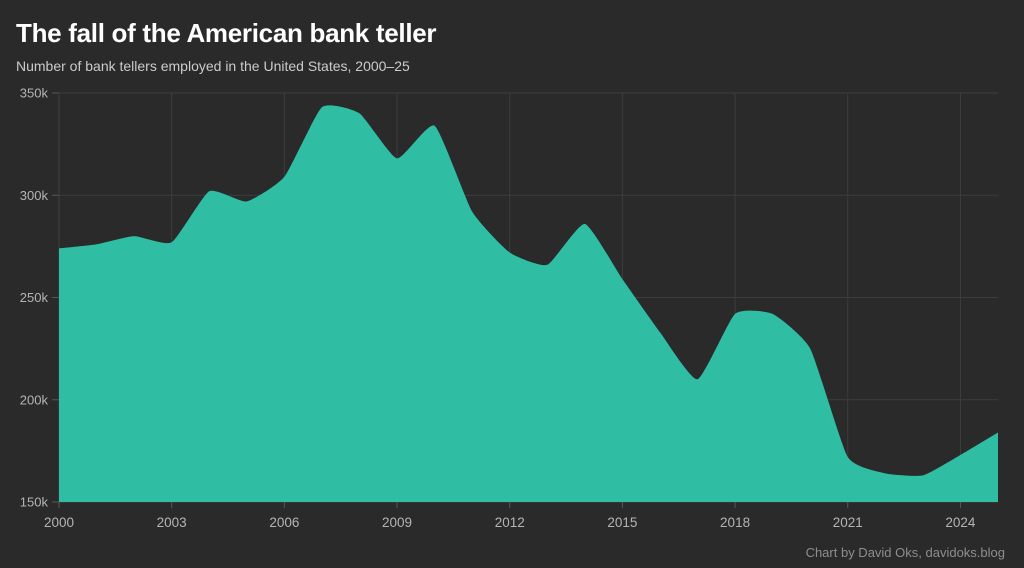 The width and height of the screenshot is (1024, 568). Describe the element at coordinates (510, 522) in the screenshot. I see `x-tick-label-2012: 2012` at that location.